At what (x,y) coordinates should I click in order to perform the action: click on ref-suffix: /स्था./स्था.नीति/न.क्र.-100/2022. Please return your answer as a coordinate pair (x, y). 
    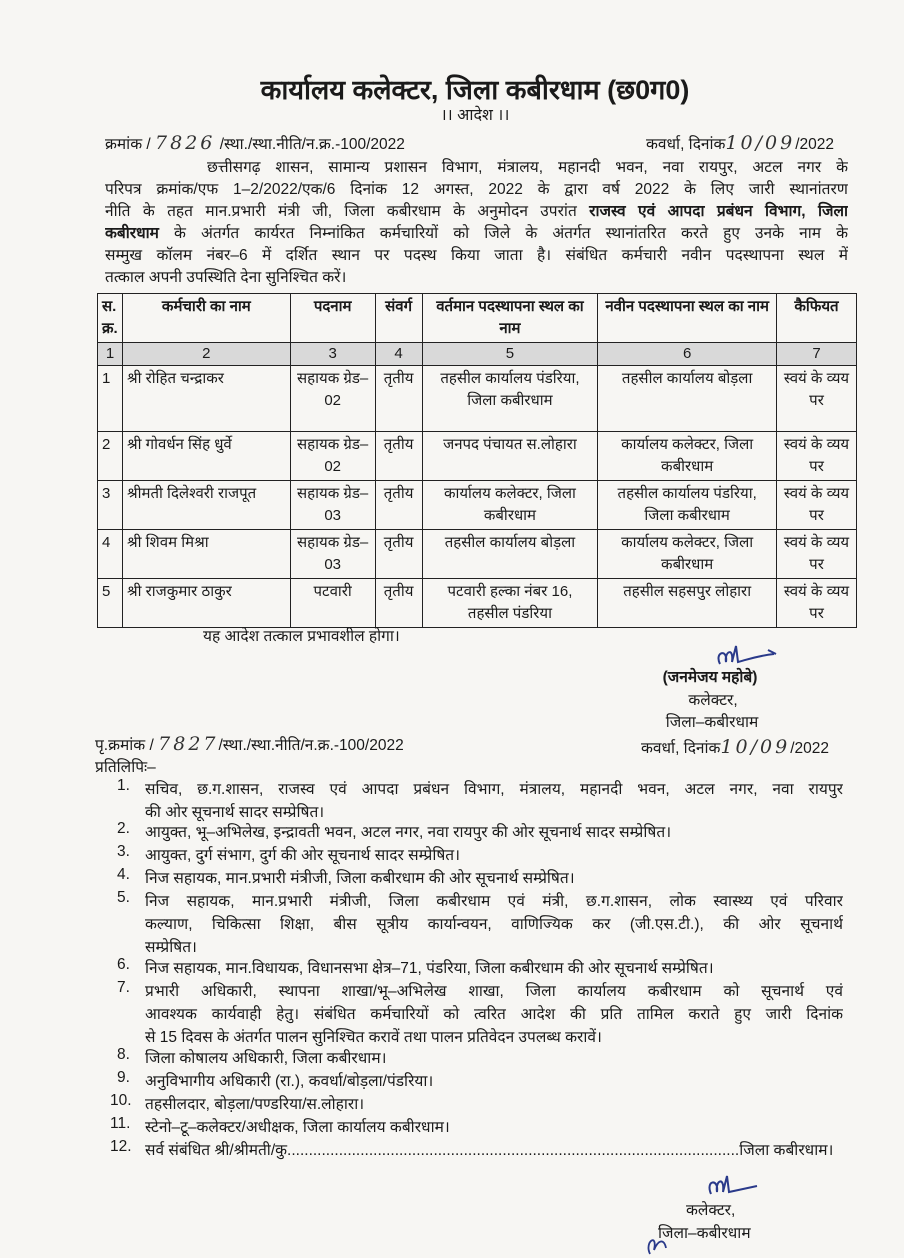
    Looking at the image, I should click on (312, 144).